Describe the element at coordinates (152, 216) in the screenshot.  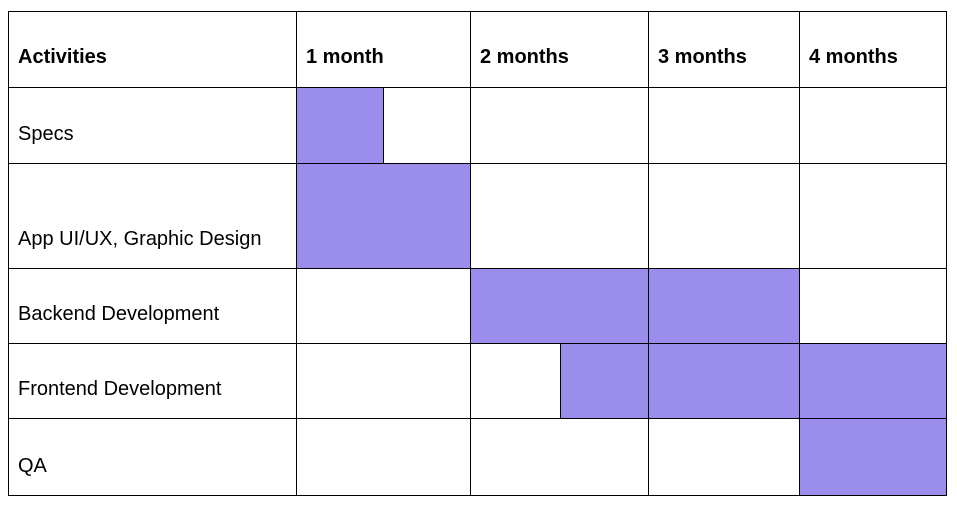
I see `activity-label: App UI/UX, Graphic Design` at that location.